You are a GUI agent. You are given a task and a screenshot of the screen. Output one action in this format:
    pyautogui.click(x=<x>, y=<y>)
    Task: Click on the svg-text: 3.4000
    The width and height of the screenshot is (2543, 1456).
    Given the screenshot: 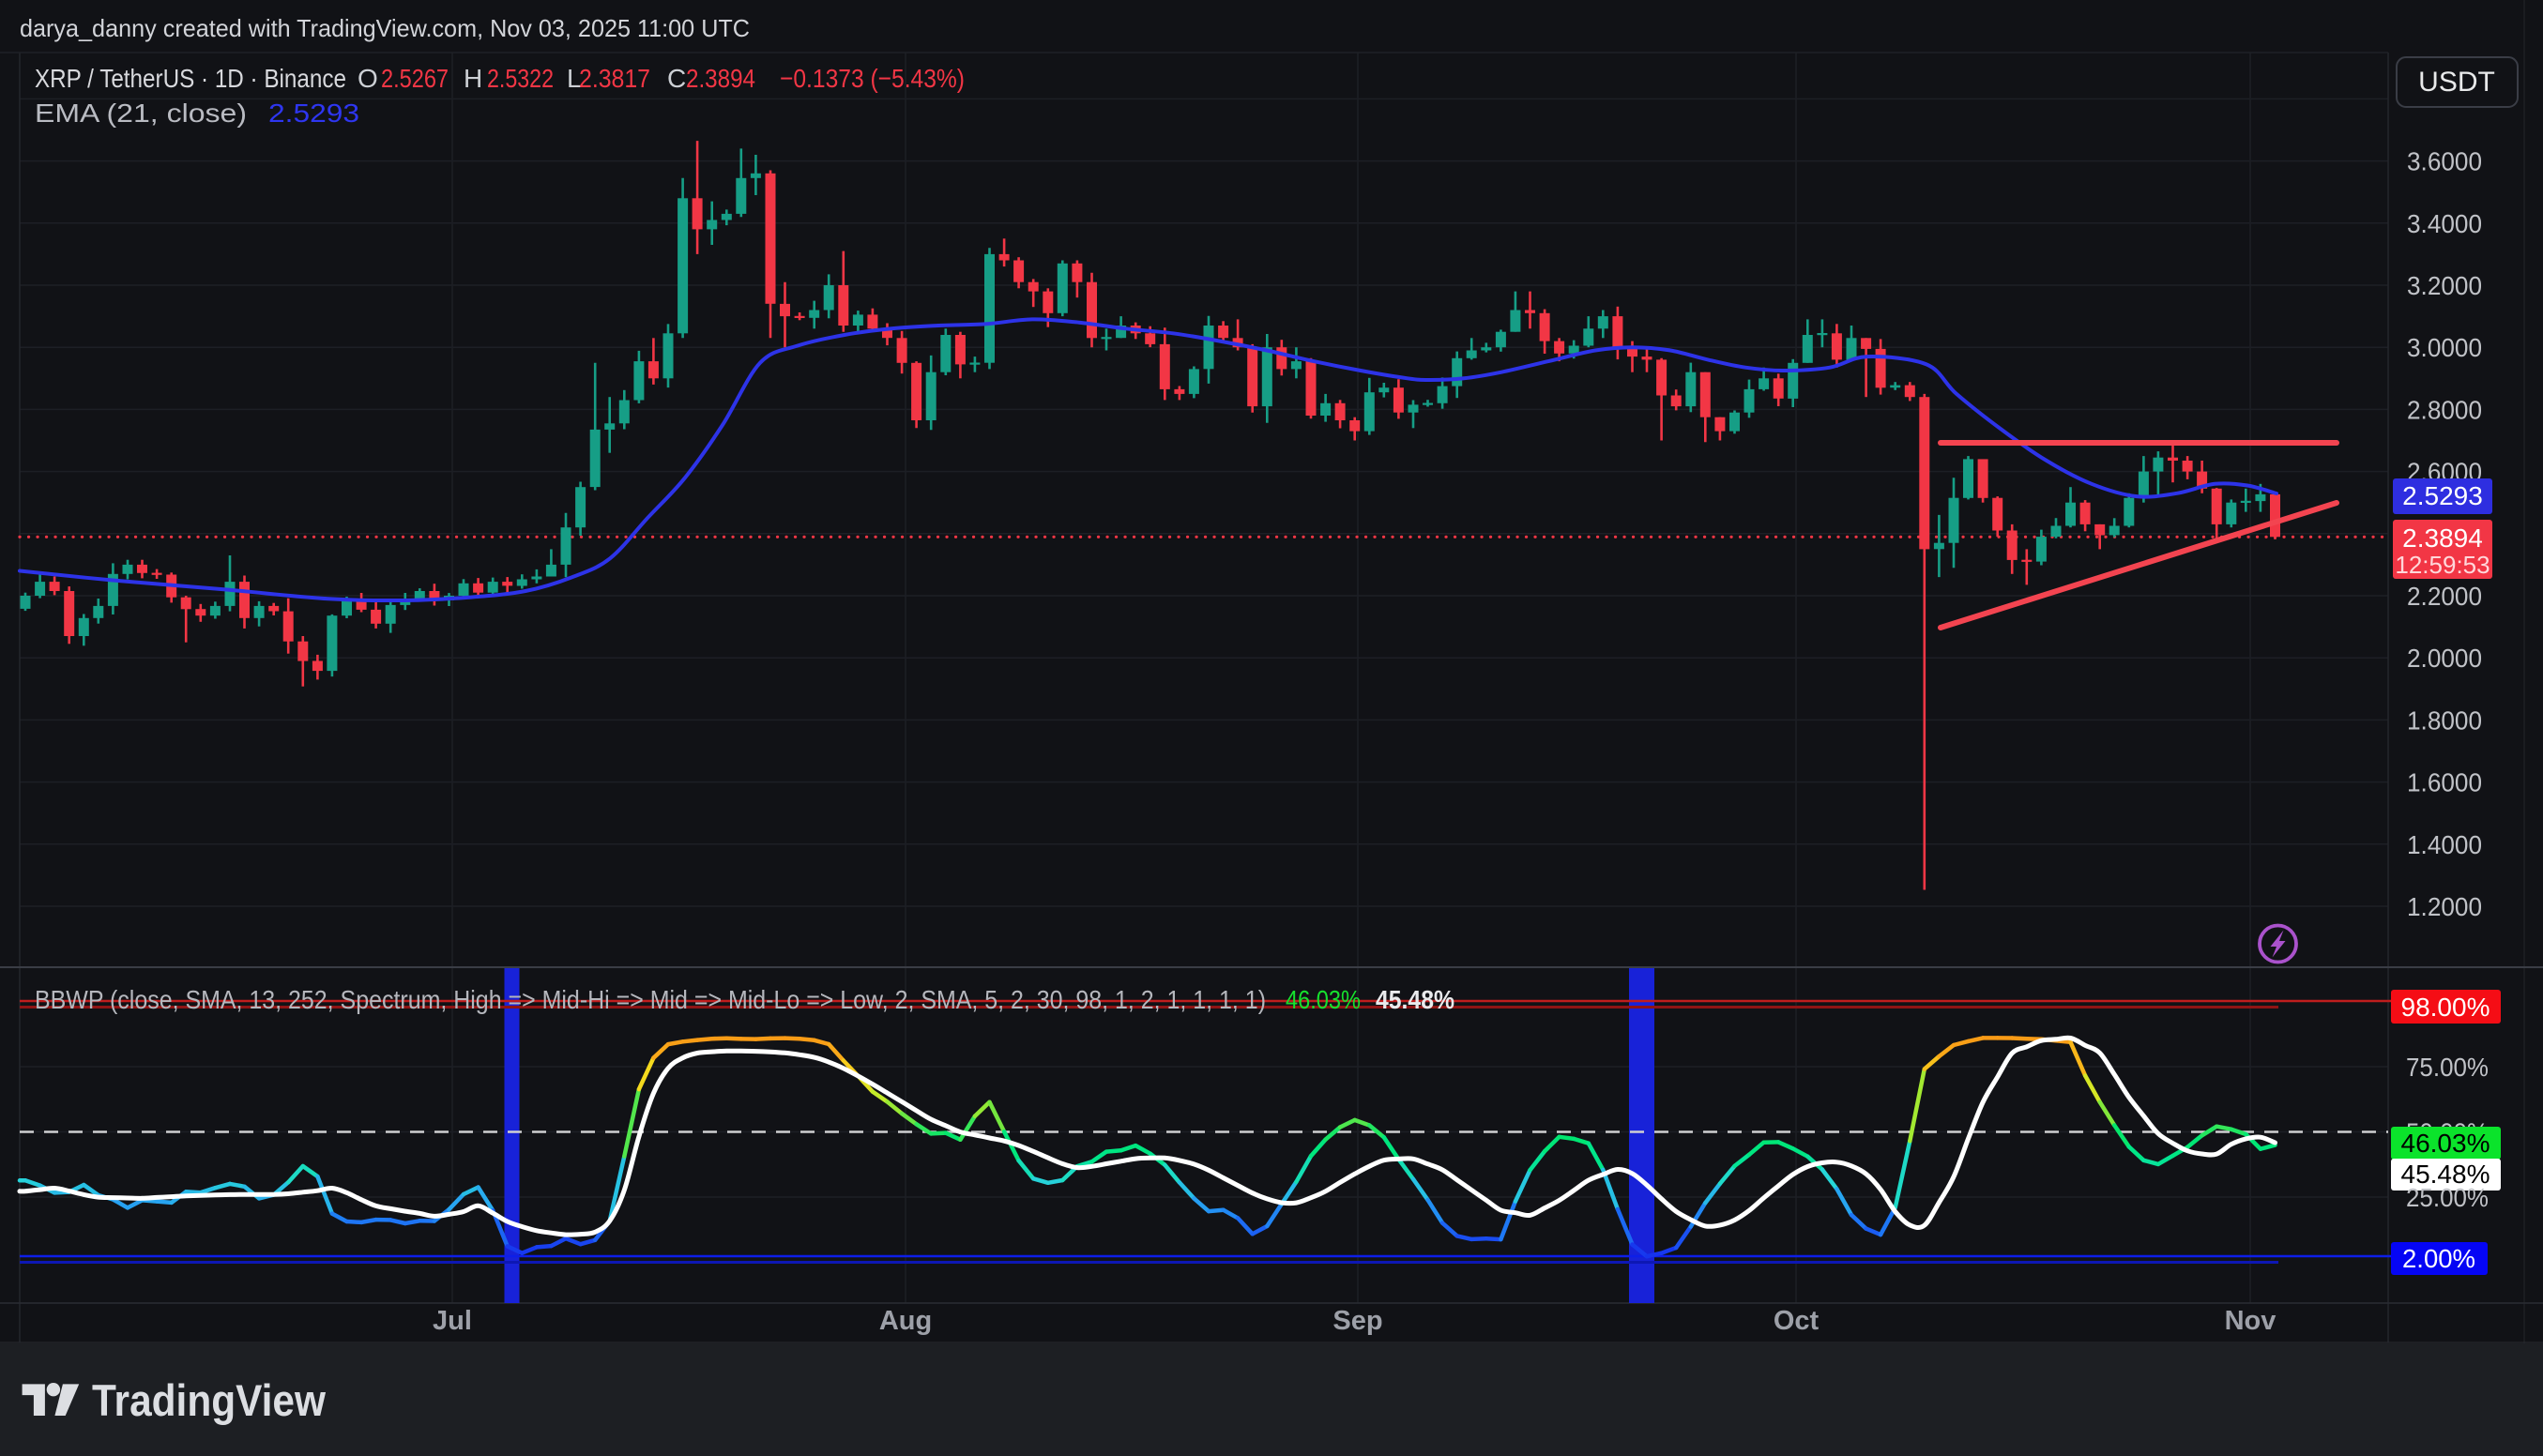 What is the action you would take?
    pyautogui.click(x=2444, y=223)
    